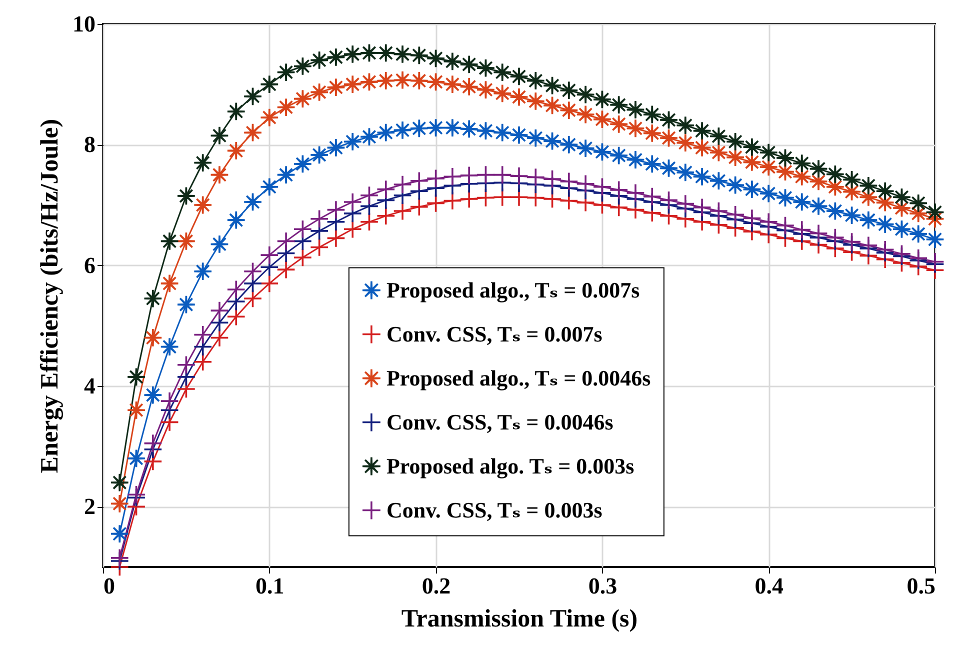 This screenshot has height=669, width=962. Describe the element at coordinates (500, 421) in the screenshot. I see `legend-label: Conv. CSS, Tₛ = 0.0046s` at that location.